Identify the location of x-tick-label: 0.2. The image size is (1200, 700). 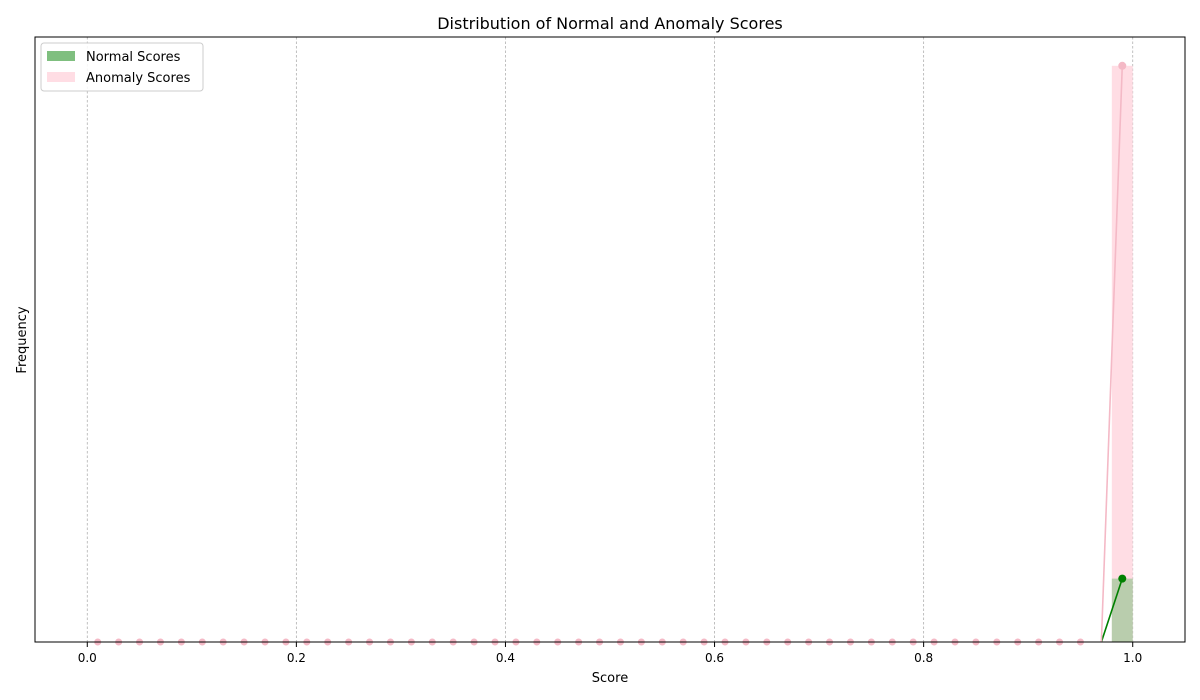
(296, 658).